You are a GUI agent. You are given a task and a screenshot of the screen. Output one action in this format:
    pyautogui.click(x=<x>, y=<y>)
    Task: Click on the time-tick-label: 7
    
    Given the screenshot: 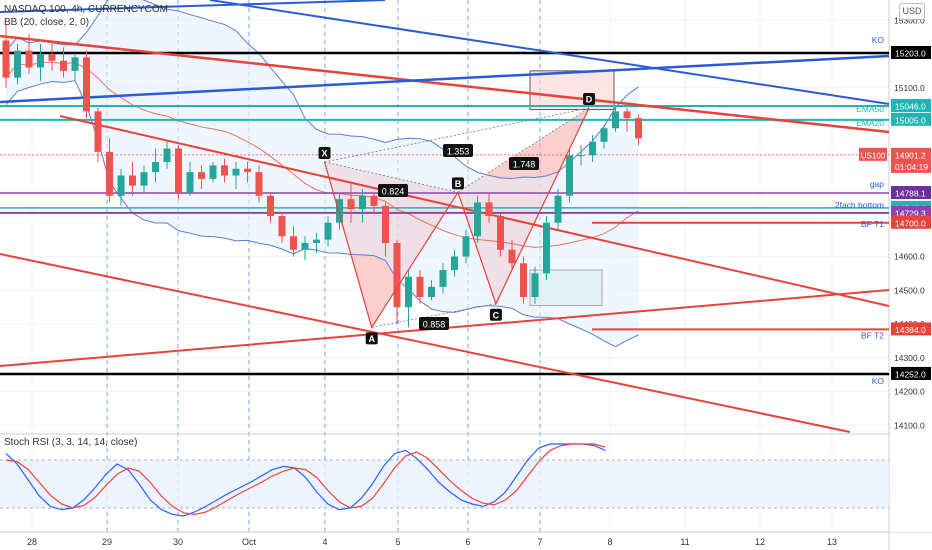 What is the action you would take?
    pyautogui.click(x=539, y=542)
    